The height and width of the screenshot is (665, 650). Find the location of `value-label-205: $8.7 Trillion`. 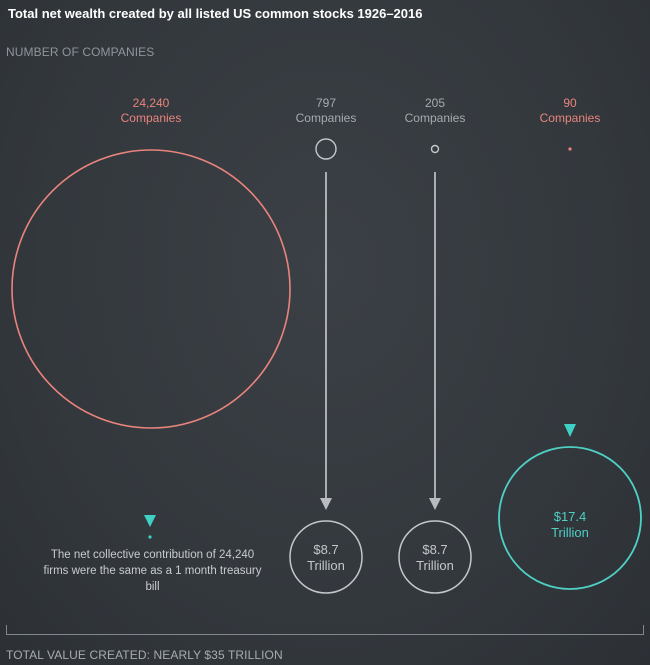

value-label-205: $8.7 Trillion is located at coordinates (435, 557).